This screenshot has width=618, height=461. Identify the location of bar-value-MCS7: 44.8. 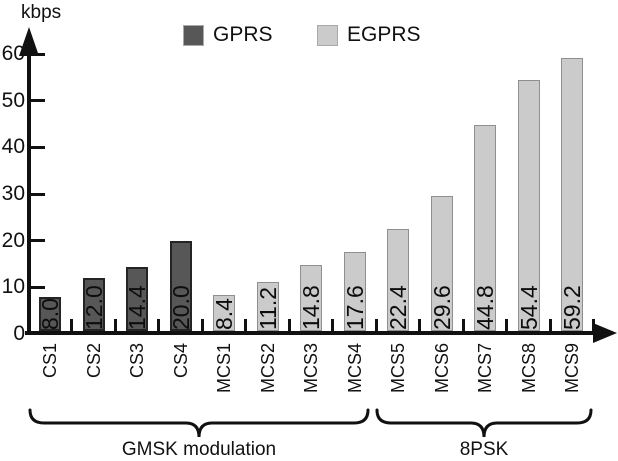
(485, 307).